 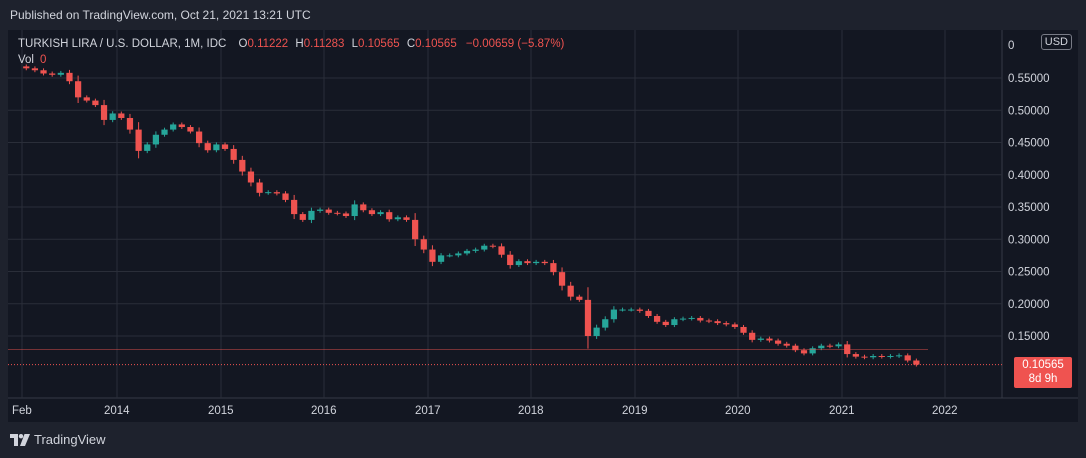 What do you see at coordinates (26, 60) in the screenshot?
I see `volume-label: Vol` at bounding box center [26, 60].